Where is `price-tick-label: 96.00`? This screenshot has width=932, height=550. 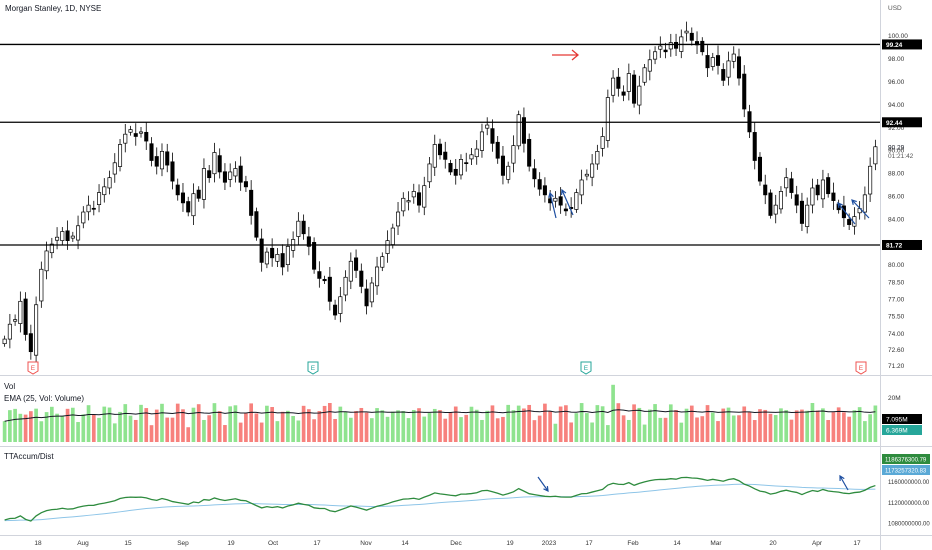 price-tick-label: 96.00 is located at coordinates (896, 82).